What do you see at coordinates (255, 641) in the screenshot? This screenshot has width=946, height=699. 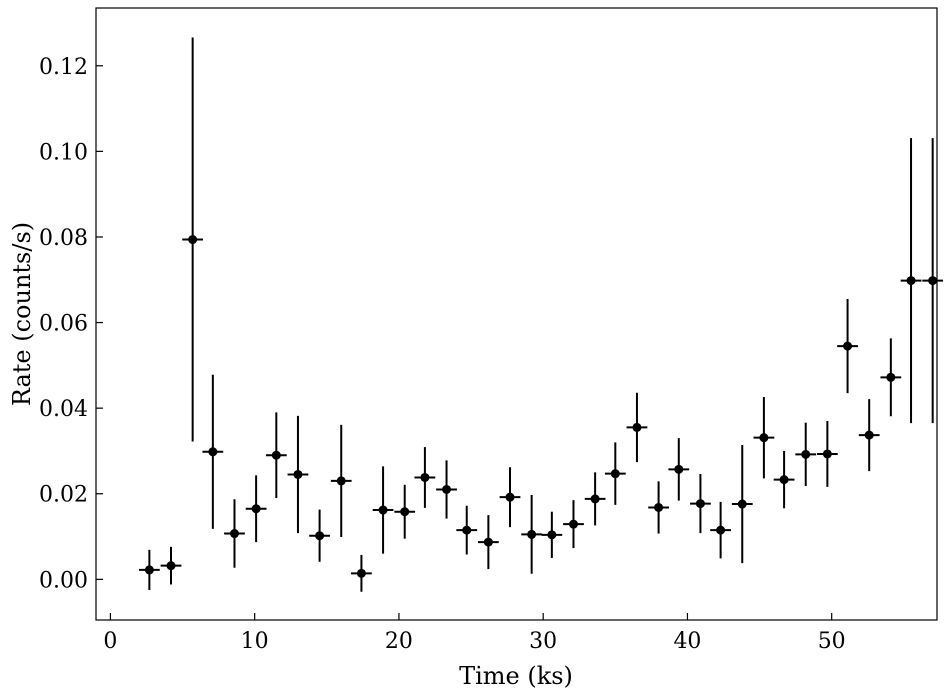 I see `x-tick-label: 10` at bounding box center [255, 641].